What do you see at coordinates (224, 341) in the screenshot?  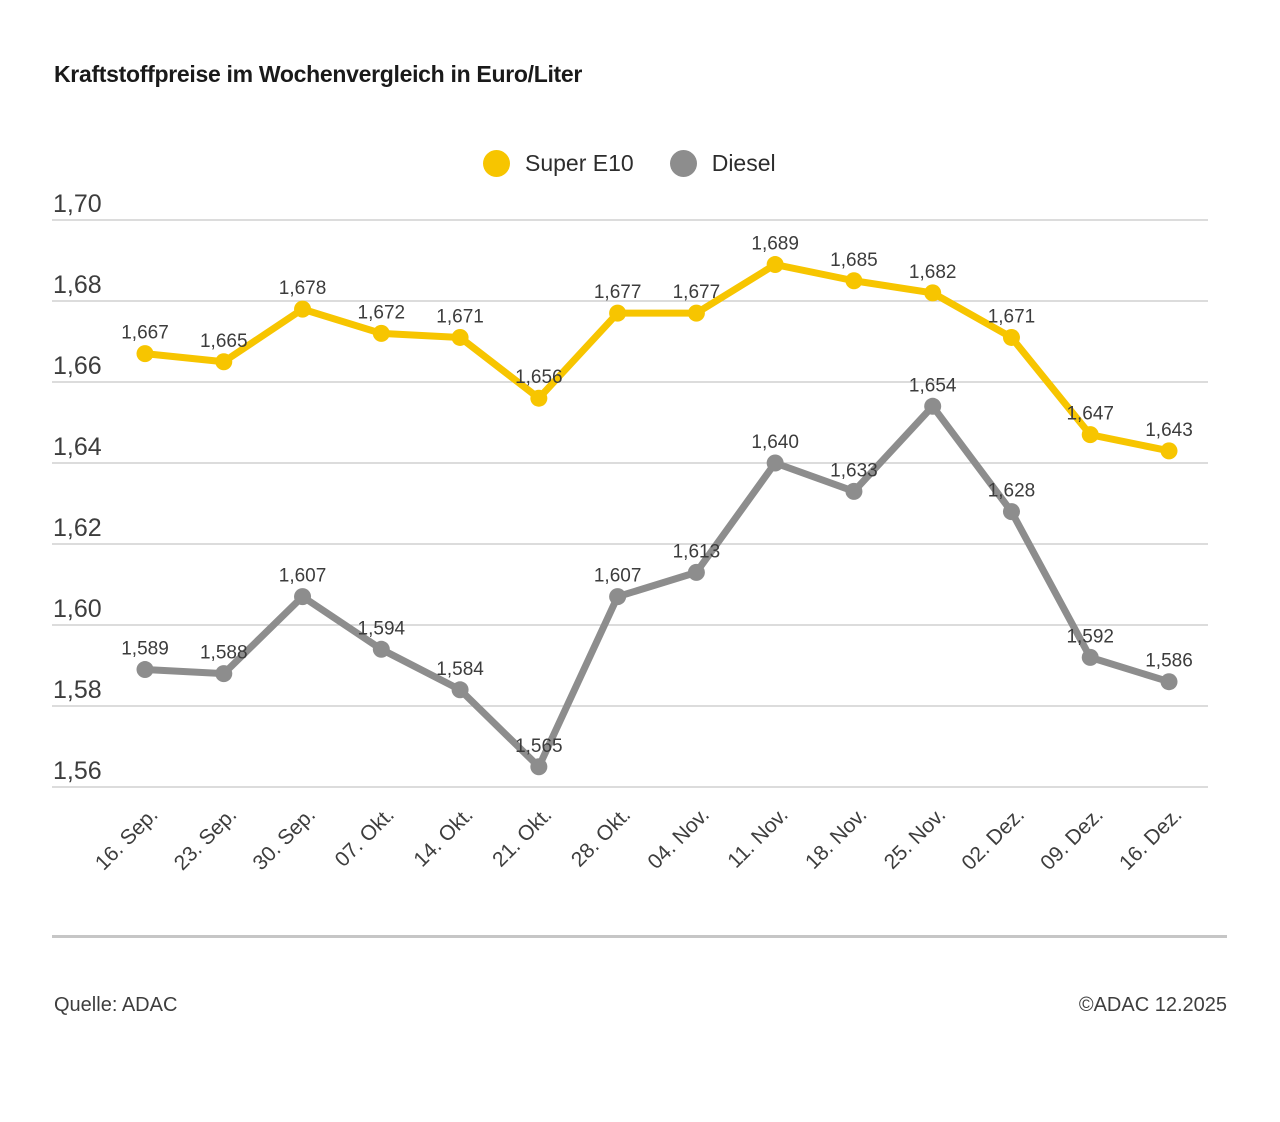 I see `value-label: 1,665` at bounding box center [224, 341].